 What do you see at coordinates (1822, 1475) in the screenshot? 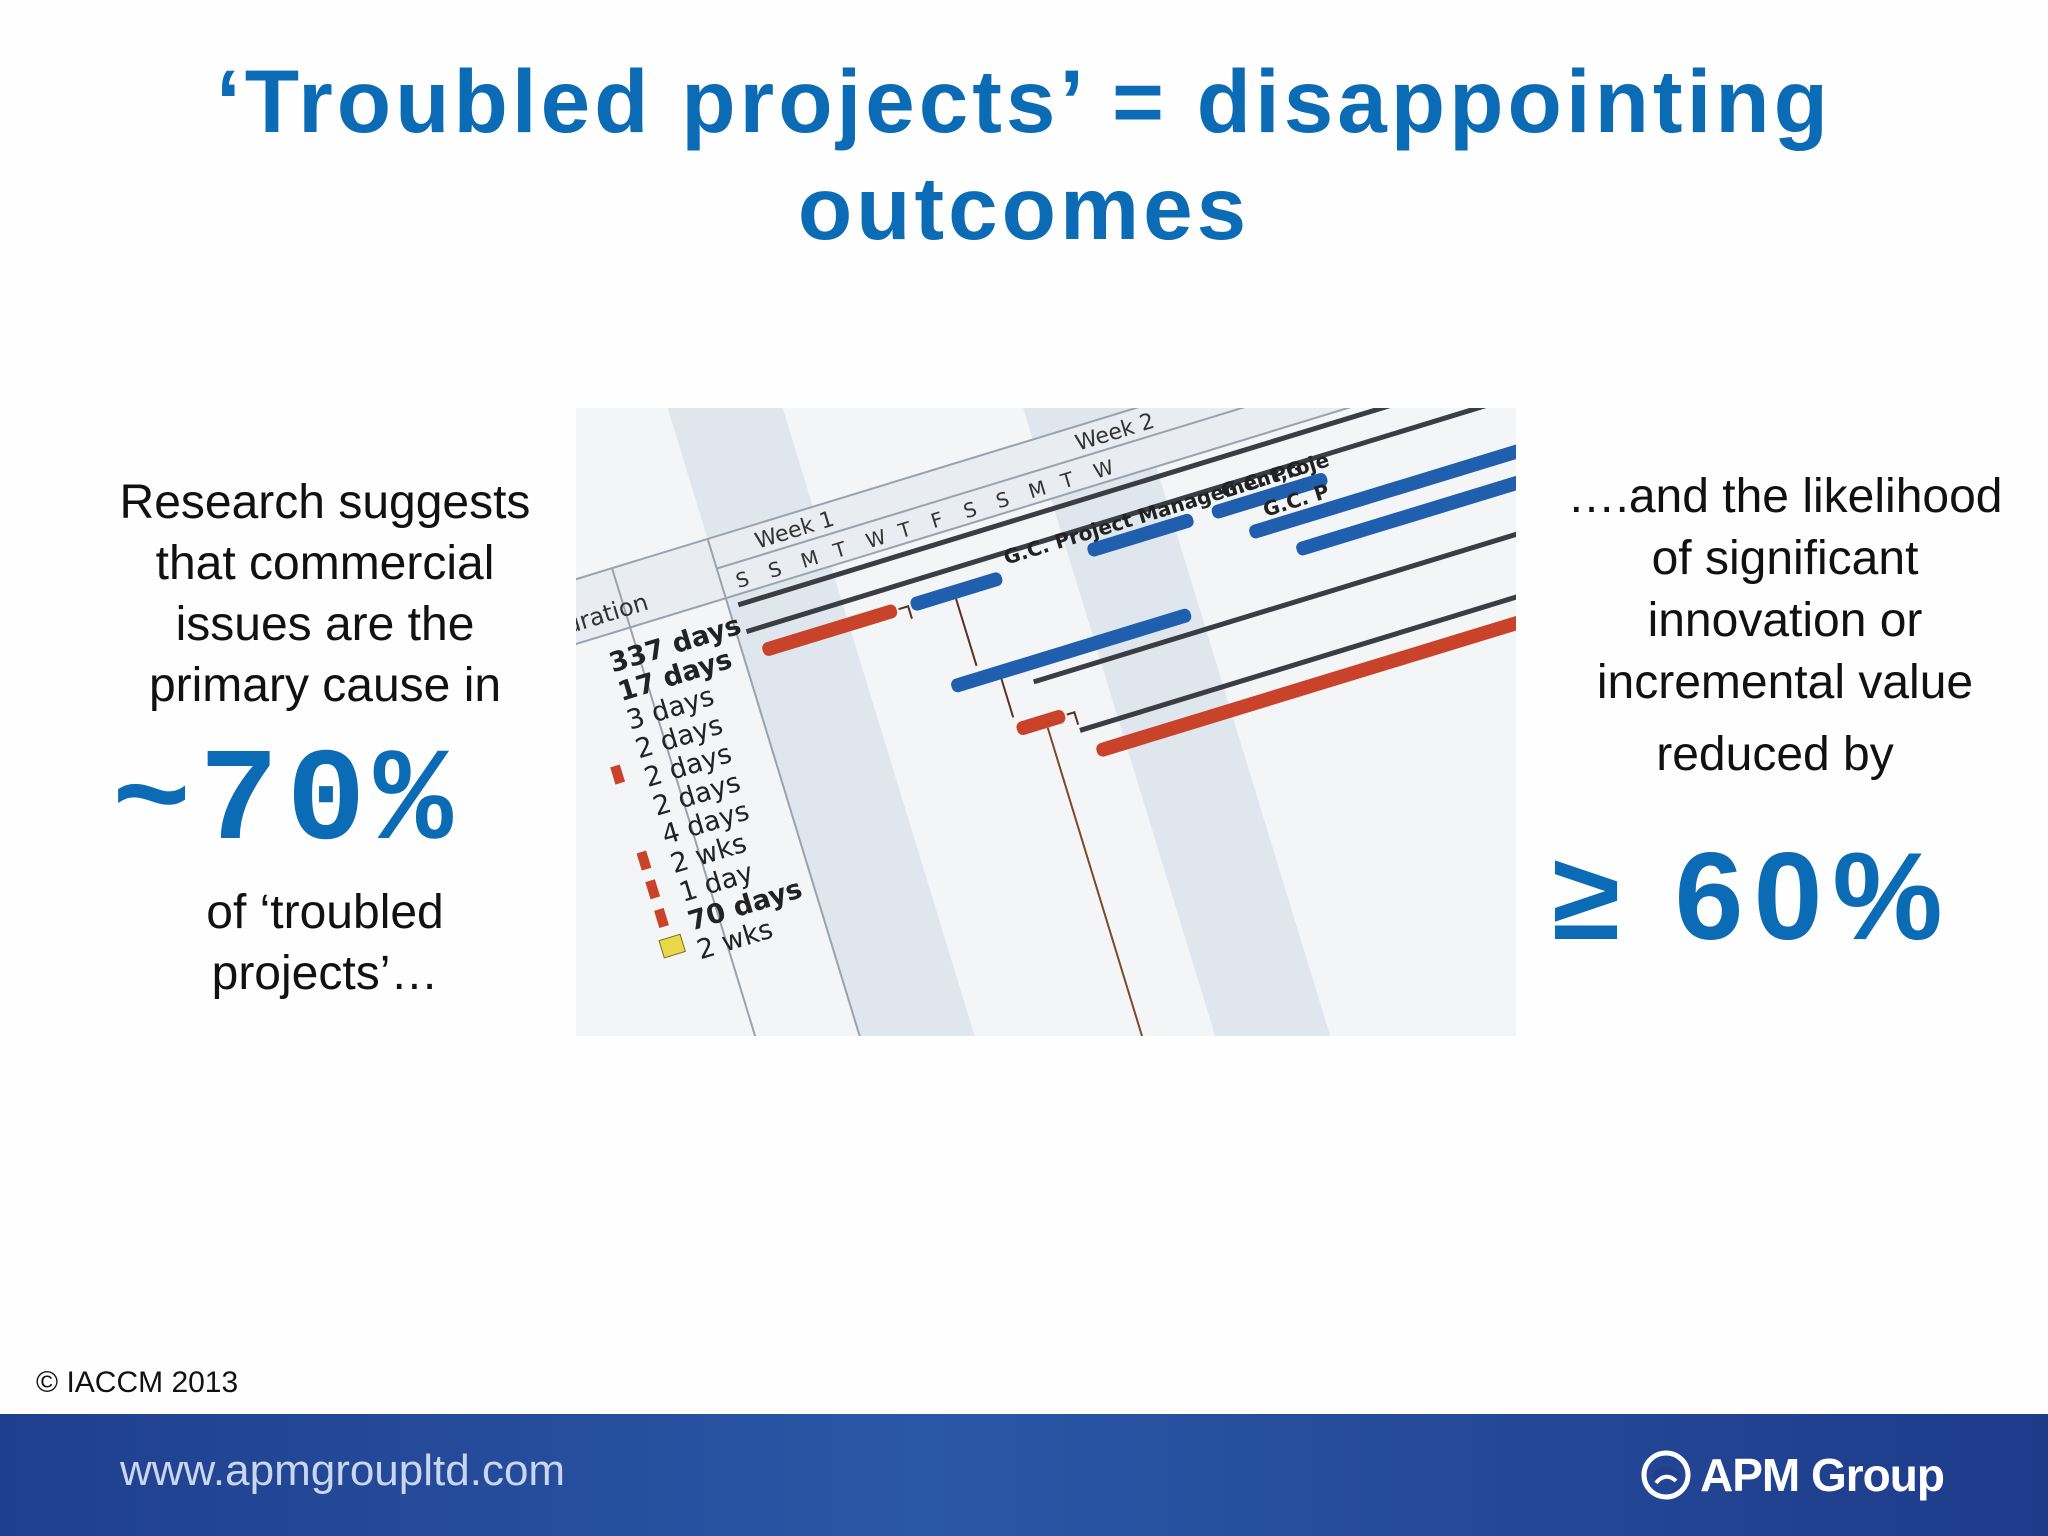
I see `logo-brand-text: APM Group` at bounding box center [1822, 1475].